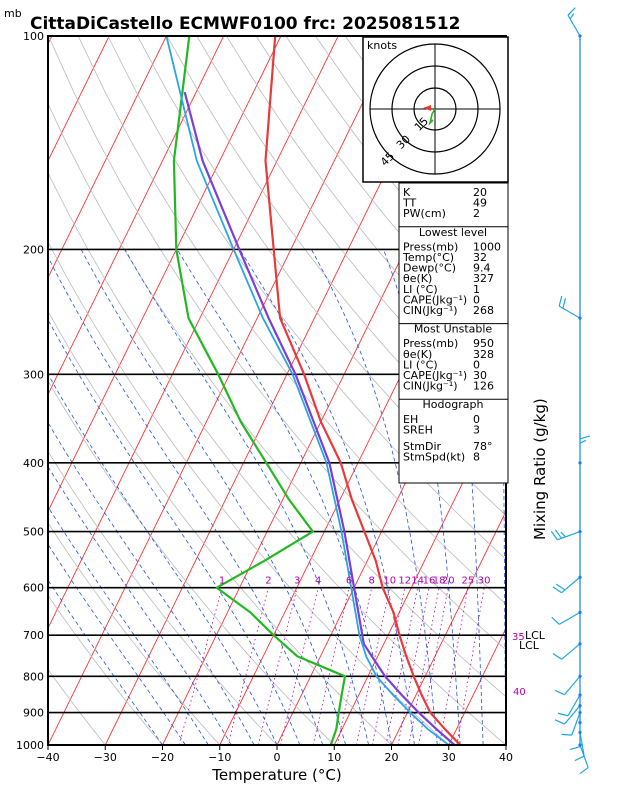 The width and height of the screenshot is (618, 800). Describe the element at coordinates (276, 775) in the screenshot. I see `x-axis-label: Temperature (°C)` at that location.